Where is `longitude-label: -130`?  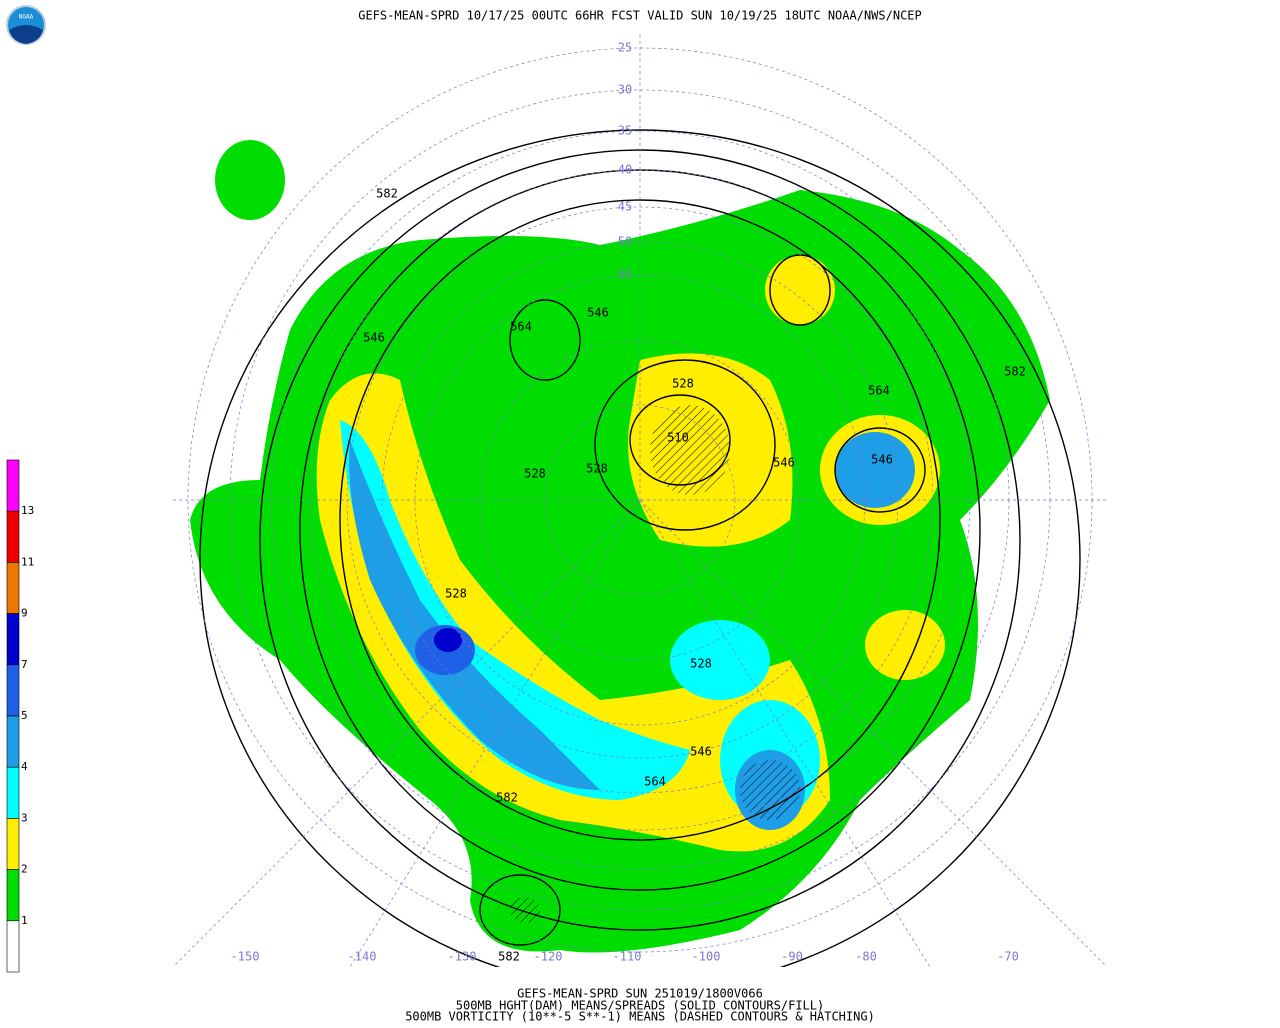
longitude-label: -130 is located at coordinates (462, 957).